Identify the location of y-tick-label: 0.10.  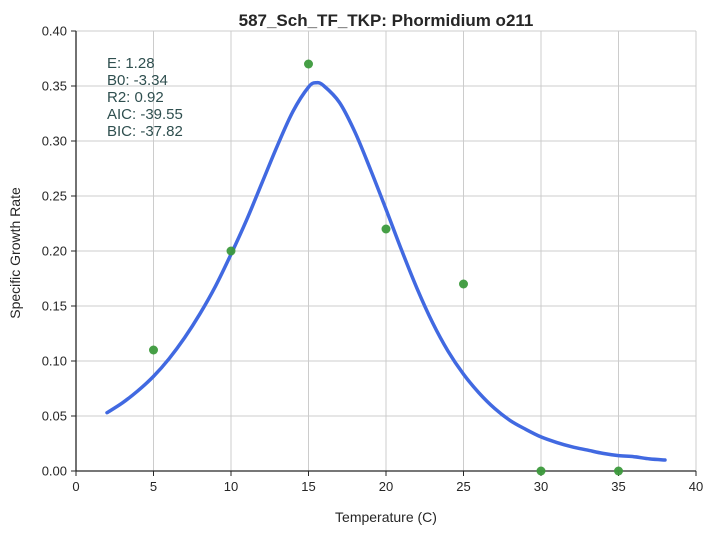
(54, 361).